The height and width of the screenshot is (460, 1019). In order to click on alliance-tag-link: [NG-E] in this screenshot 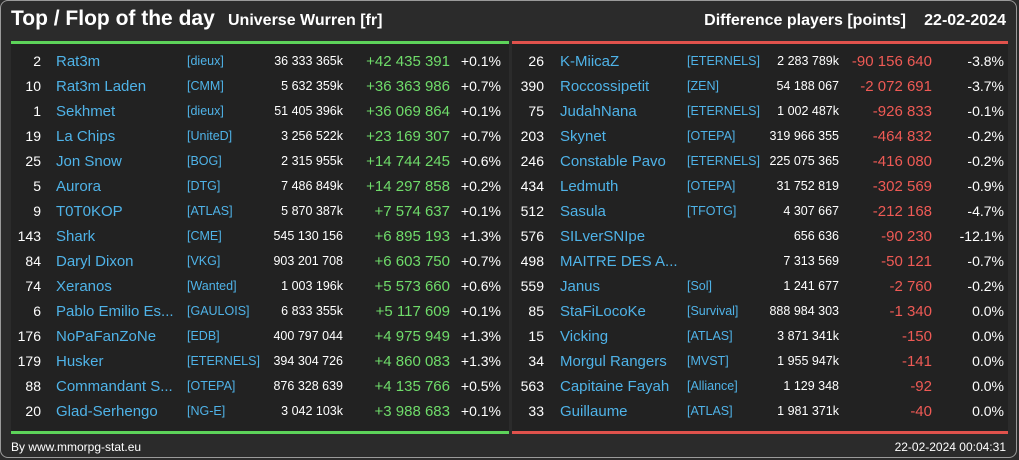, I will do `click(206, 411)`.